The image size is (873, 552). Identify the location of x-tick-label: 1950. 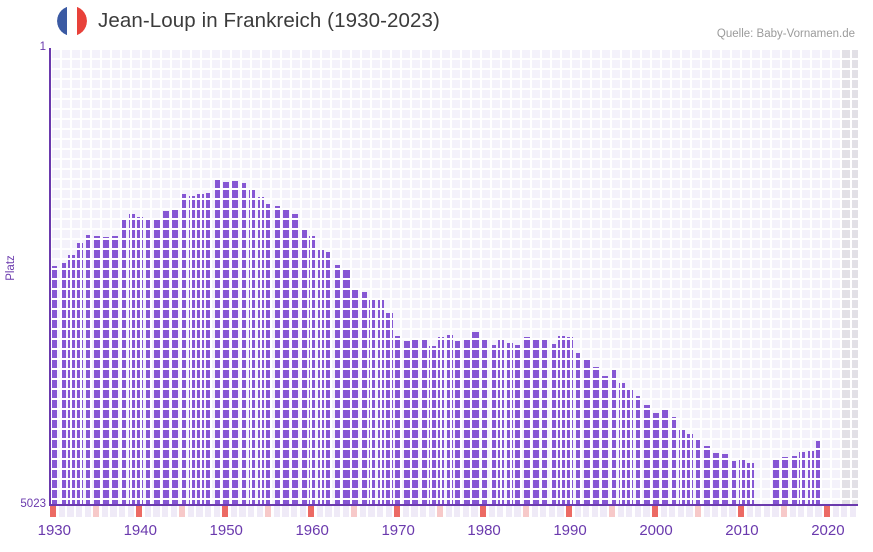
(226, 530).